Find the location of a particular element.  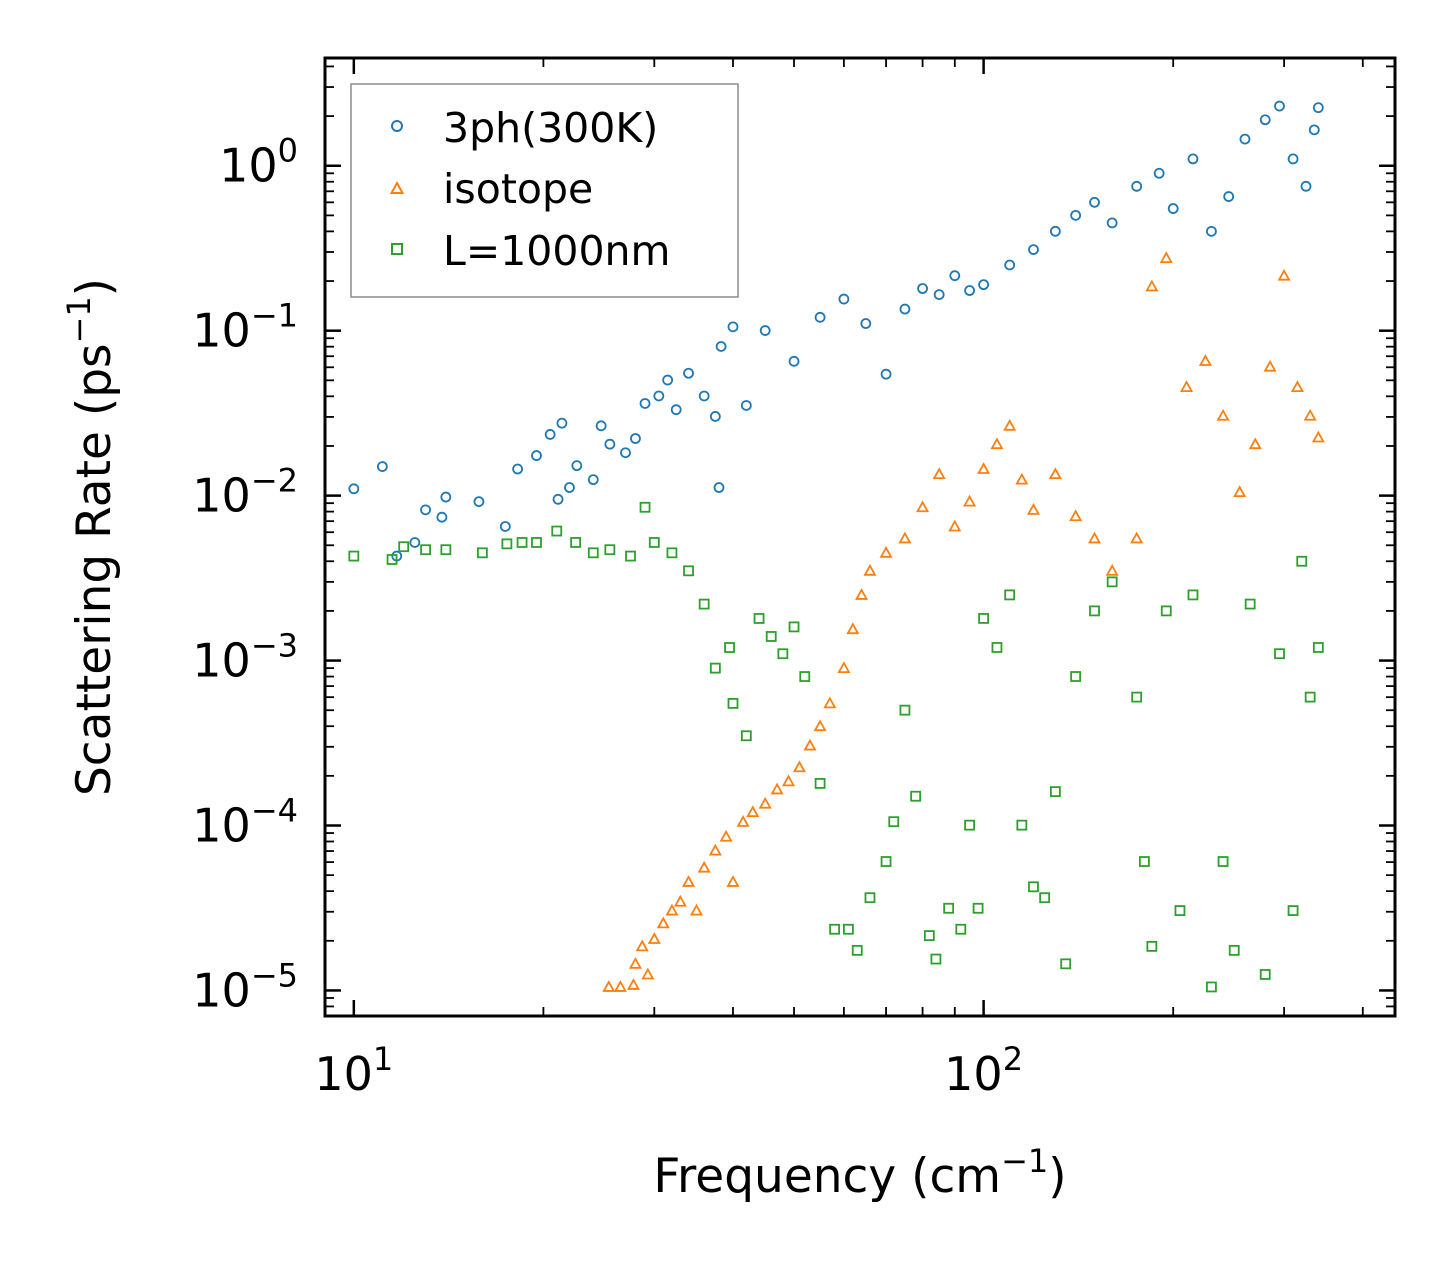

legend-marker-circle is located at coordinates (397, 126).